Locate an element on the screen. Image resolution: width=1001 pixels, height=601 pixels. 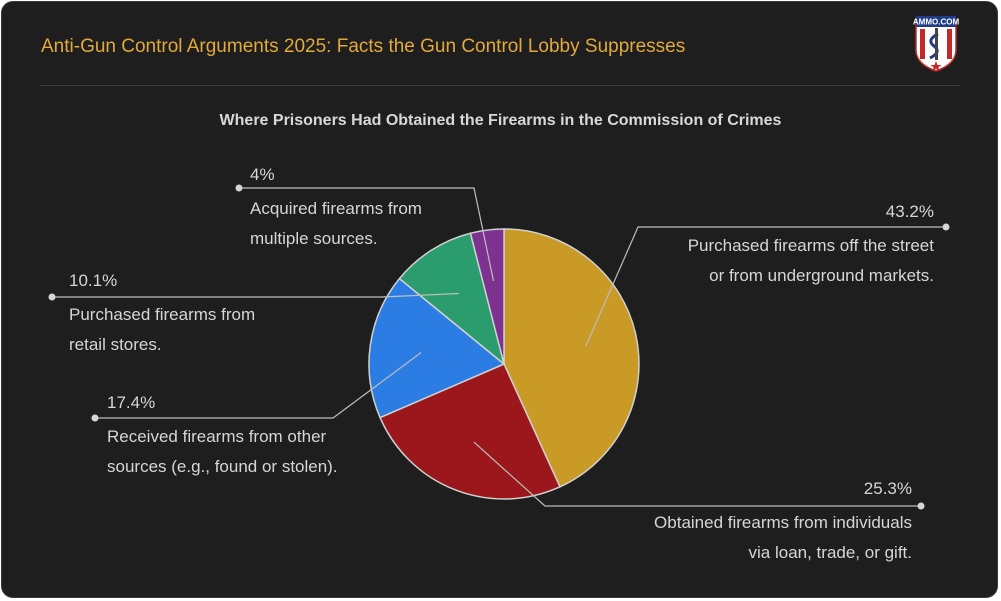
ammo-logo: AMMO.COM is located at coordinates (936, 44).